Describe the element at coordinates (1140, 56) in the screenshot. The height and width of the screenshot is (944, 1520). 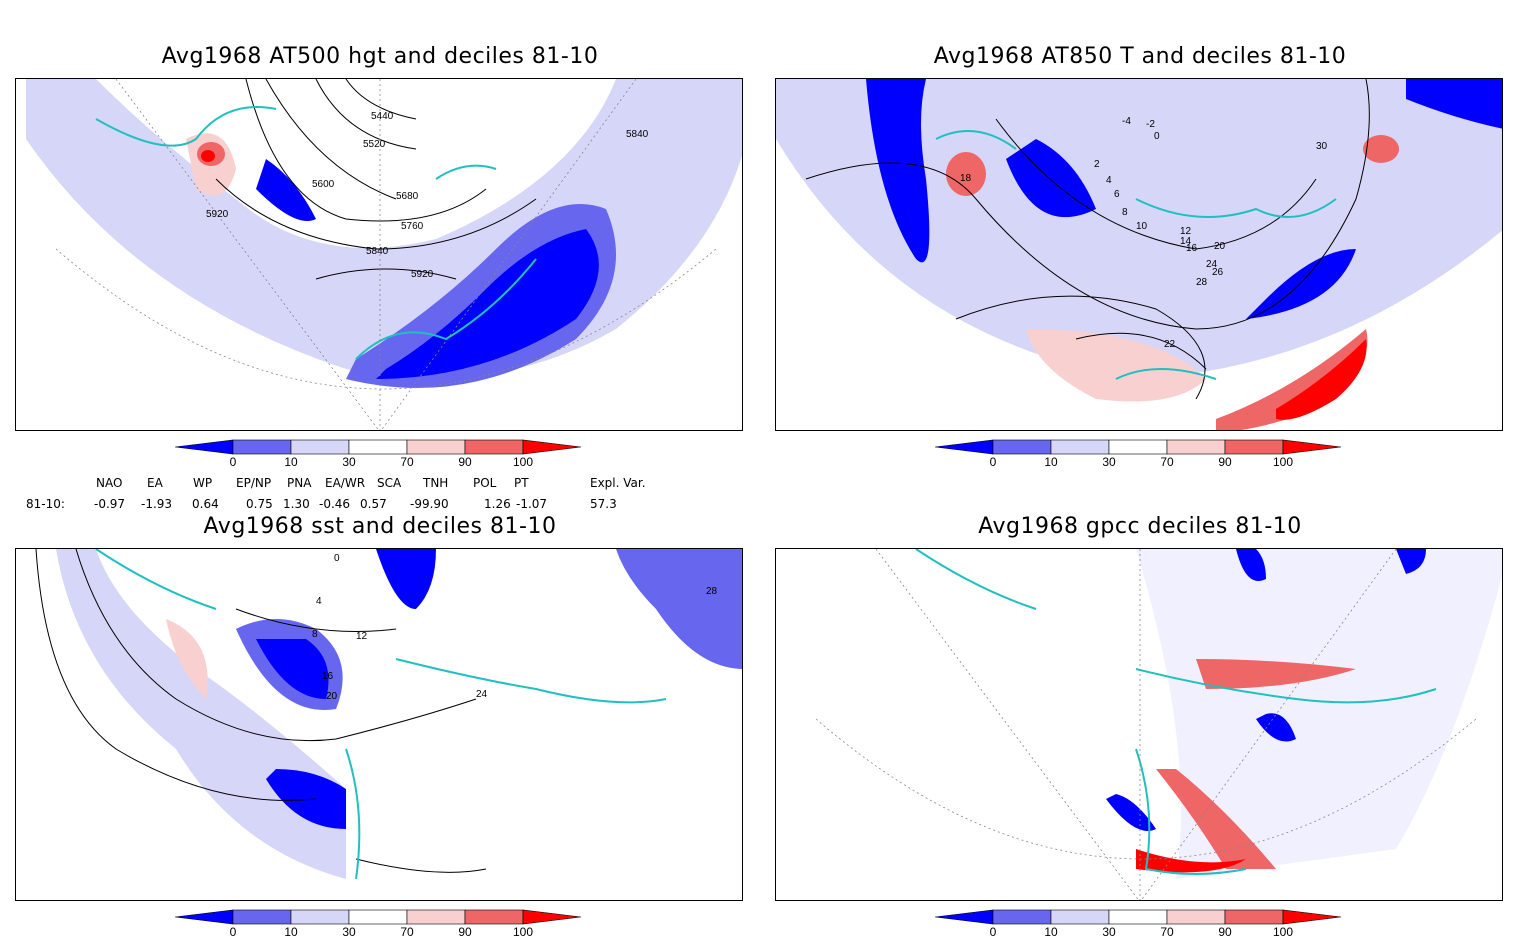
I see `panel-title-t850: Avg1968 AT850 T and deciles 81-10` at that location.